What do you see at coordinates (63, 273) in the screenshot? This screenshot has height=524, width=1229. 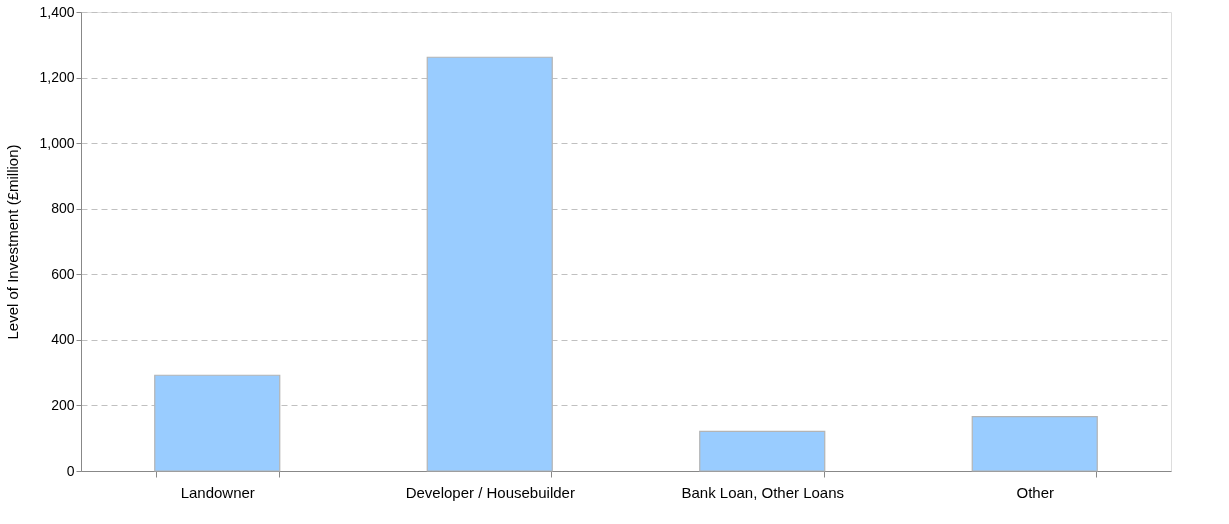 I see `y-tick-label: 600` at bounding box center [63, 273].